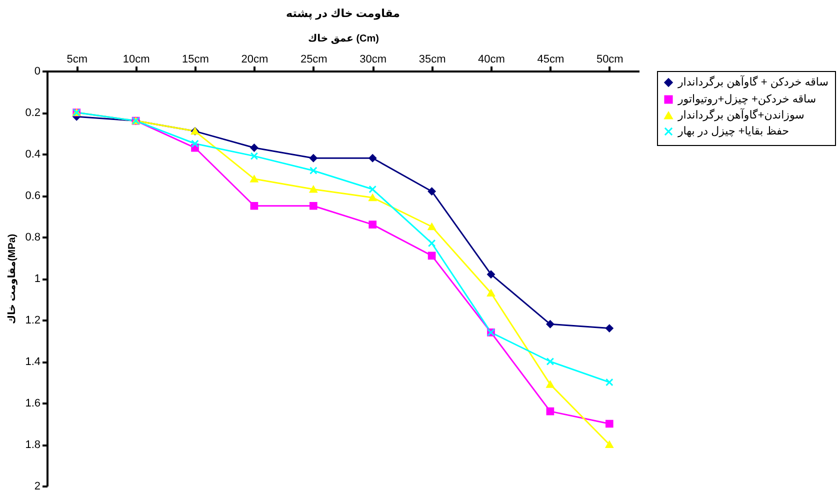 The height and width of the screenshot is (499, 840). Describe the element at coordinates (550, 60) in the screenshot. I see `x-tick-label: 45cm` at that location.